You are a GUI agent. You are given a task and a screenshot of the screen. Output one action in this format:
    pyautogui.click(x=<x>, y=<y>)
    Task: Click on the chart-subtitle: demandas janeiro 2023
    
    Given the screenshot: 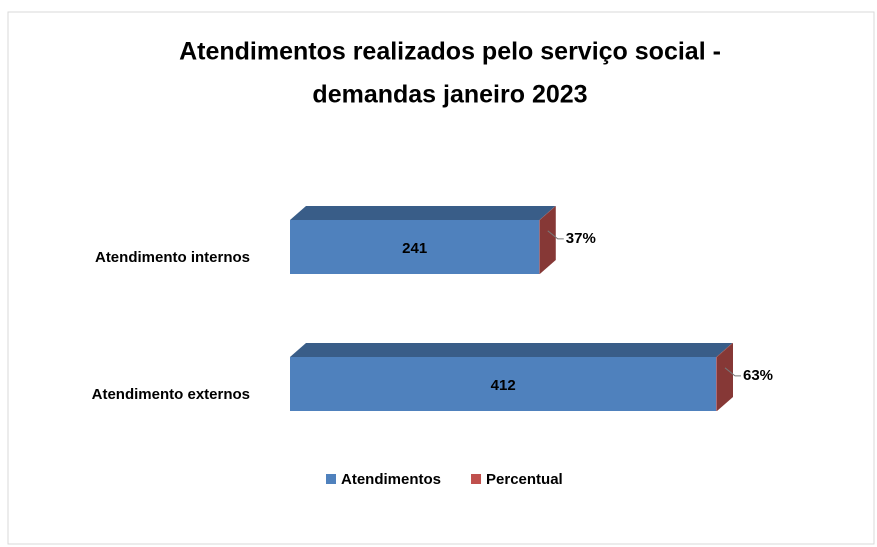 What is the action you would take?
    pyautogui.click(x=449, y=95)
    